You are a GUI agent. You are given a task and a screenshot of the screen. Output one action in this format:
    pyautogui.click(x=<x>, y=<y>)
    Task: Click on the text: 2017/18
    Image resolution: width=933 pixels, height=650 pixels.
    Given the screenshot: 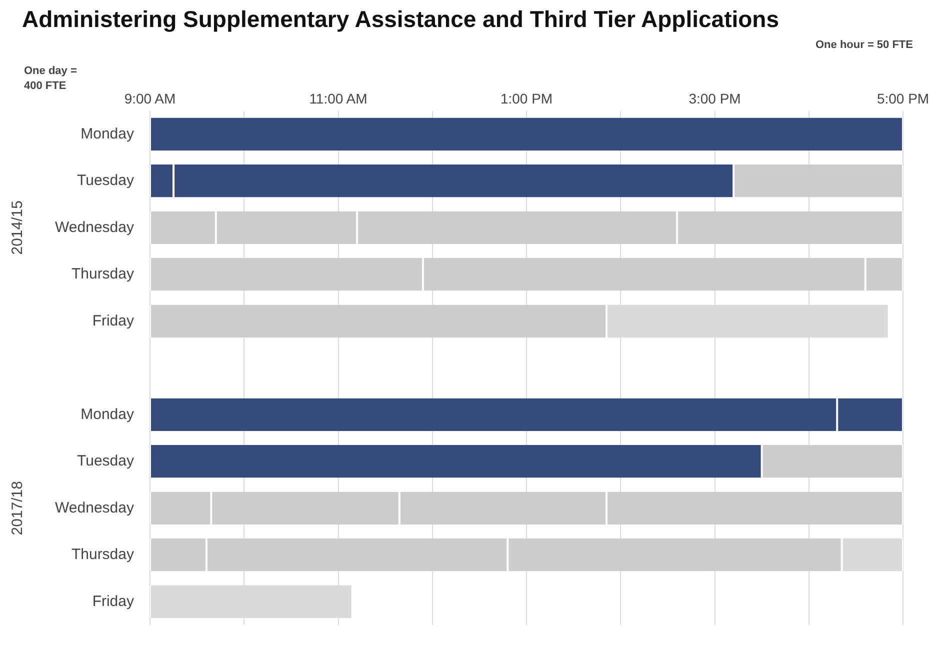 What is the action you would take?
    pyautogui.click(x=17, y=508)
    